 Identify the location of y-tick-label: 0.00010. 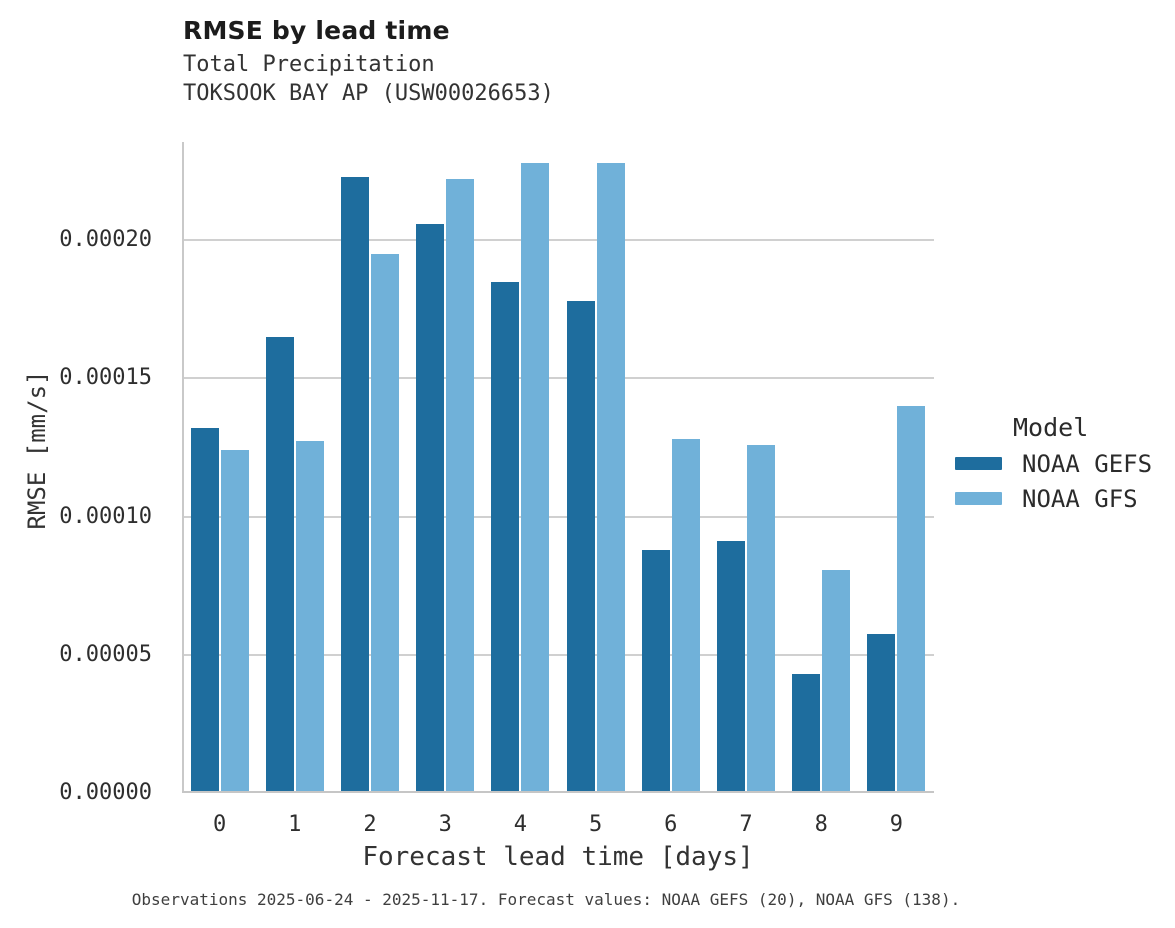
(105, 516).